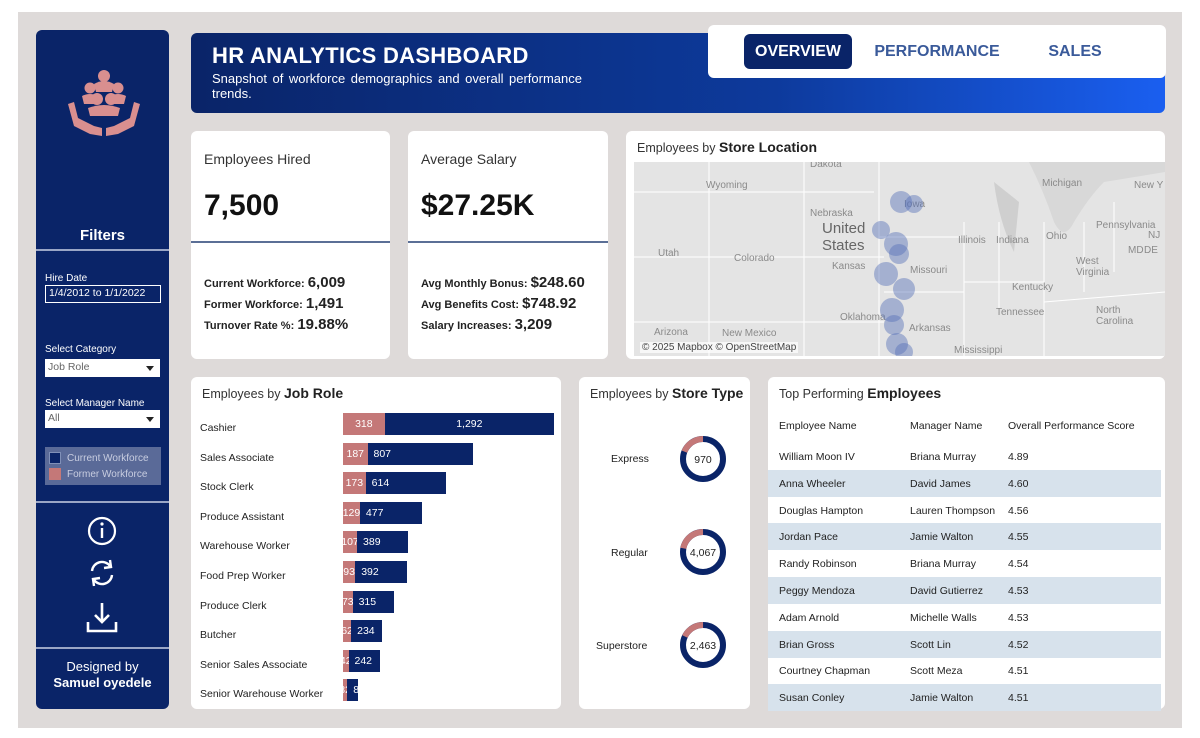  What do you see at coordinates (241, 394) in the screenshot?
I see `card-title-prefix: Employees by` at bounding box center [241, 394].